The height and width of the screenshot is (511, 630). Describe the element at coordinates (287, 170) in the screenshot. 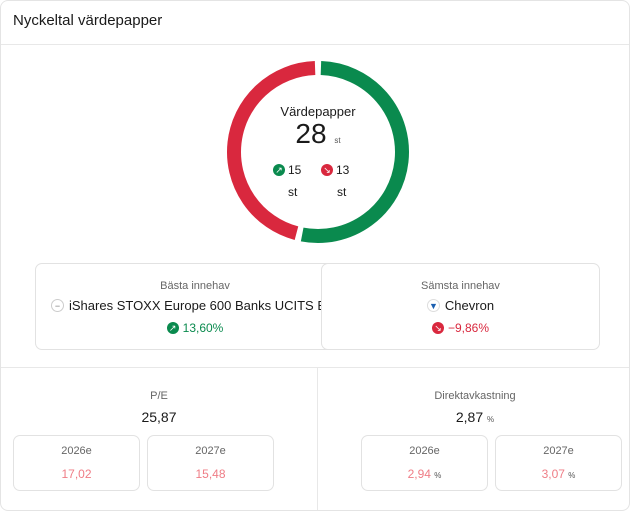

I see `up-count: ↗ 15` at that location.